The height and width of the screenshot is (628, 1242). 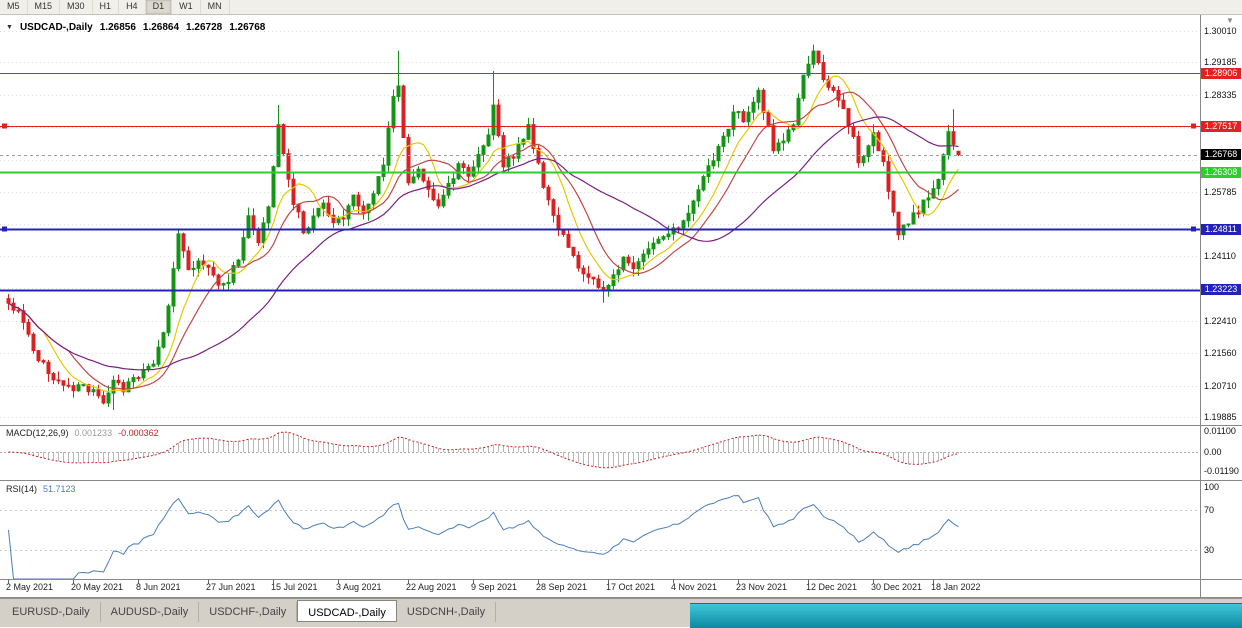 I want to click on chart-symbol: USDCAD-,Daily, so click(x=56, y=27).